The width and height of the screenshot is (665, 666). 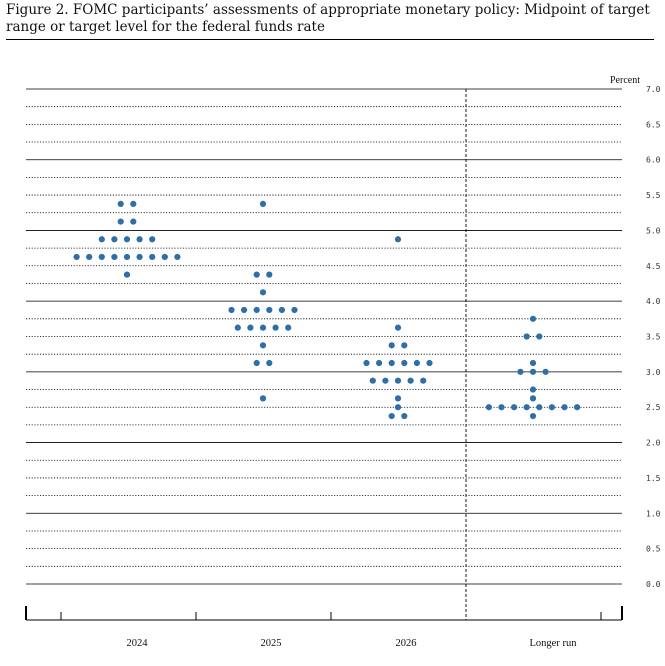 I want to click on x-axis: 2024 2025 2026 Longer run, so click(x=324, y=627).